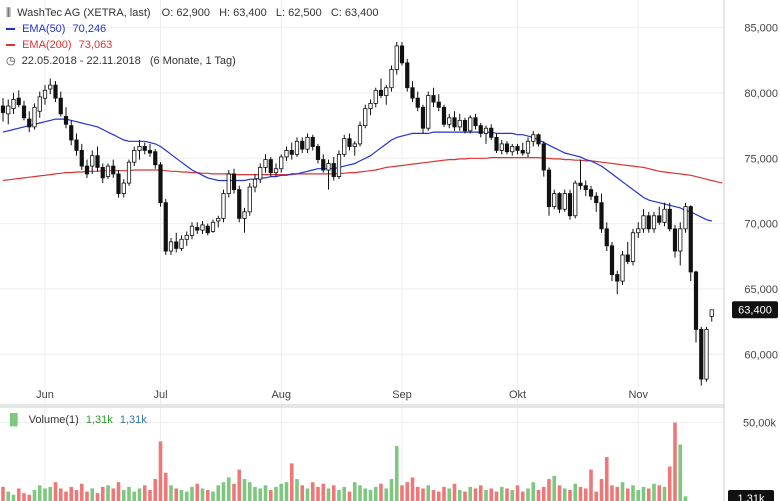 This screenshot has height=501, width=780. What do you see at coordinates (280, 13) in the screenshot?
I see `low-label: L:` at bounding box center [280, 13].